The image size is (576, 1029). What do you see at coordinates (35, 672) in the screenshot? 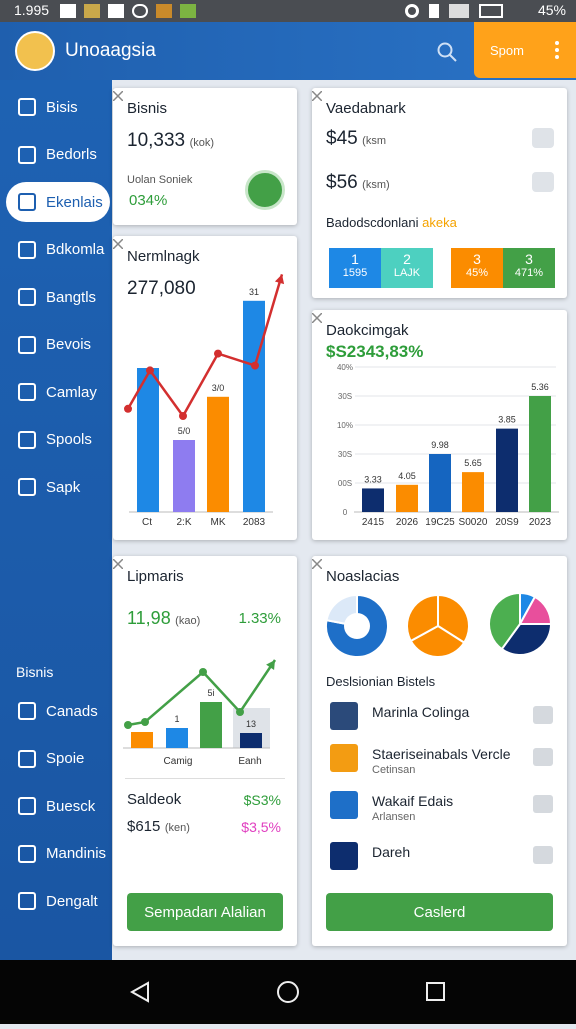
I see `sidebar-section: Bisnis` at bounding box center [35, 672].